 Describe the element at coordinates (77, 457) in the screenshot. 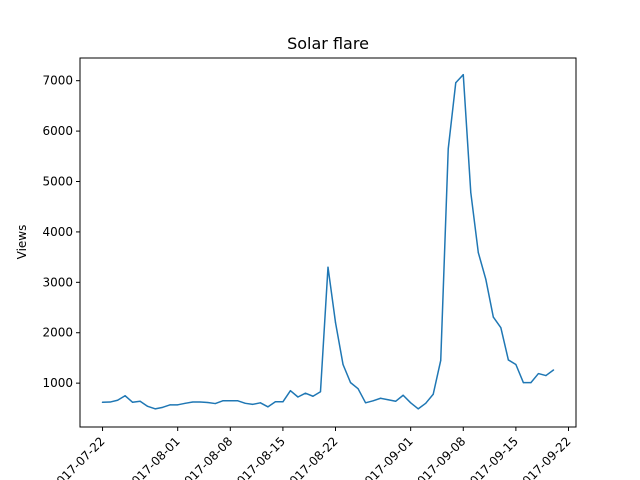

I see `x-tick-label: 2017-07-22` at that location.